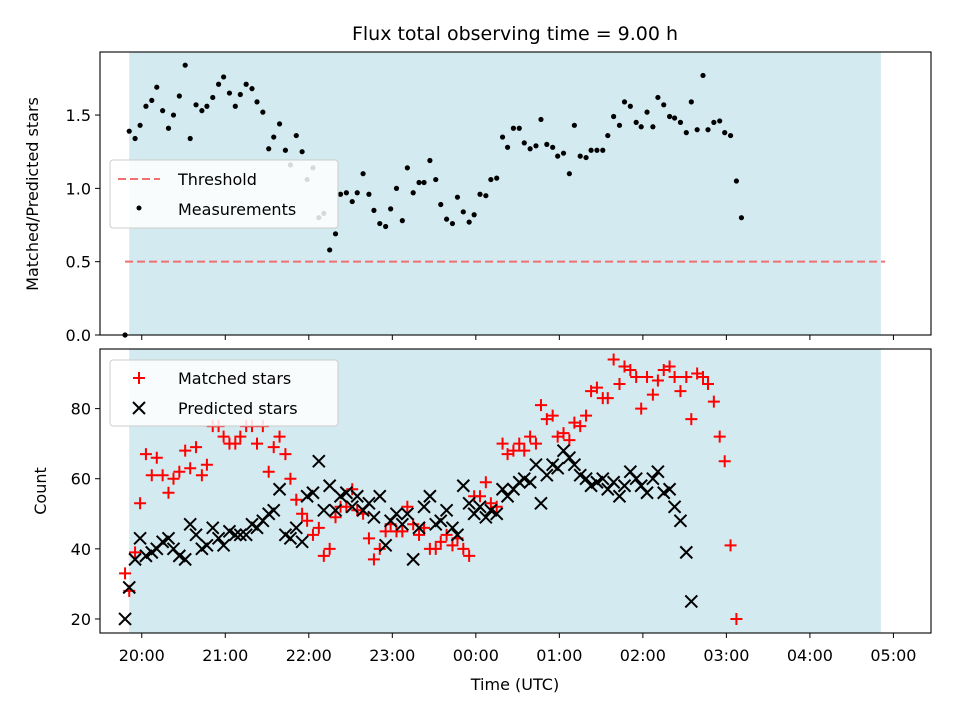  I want to click on bottom-legend-box, so click(224, 393).